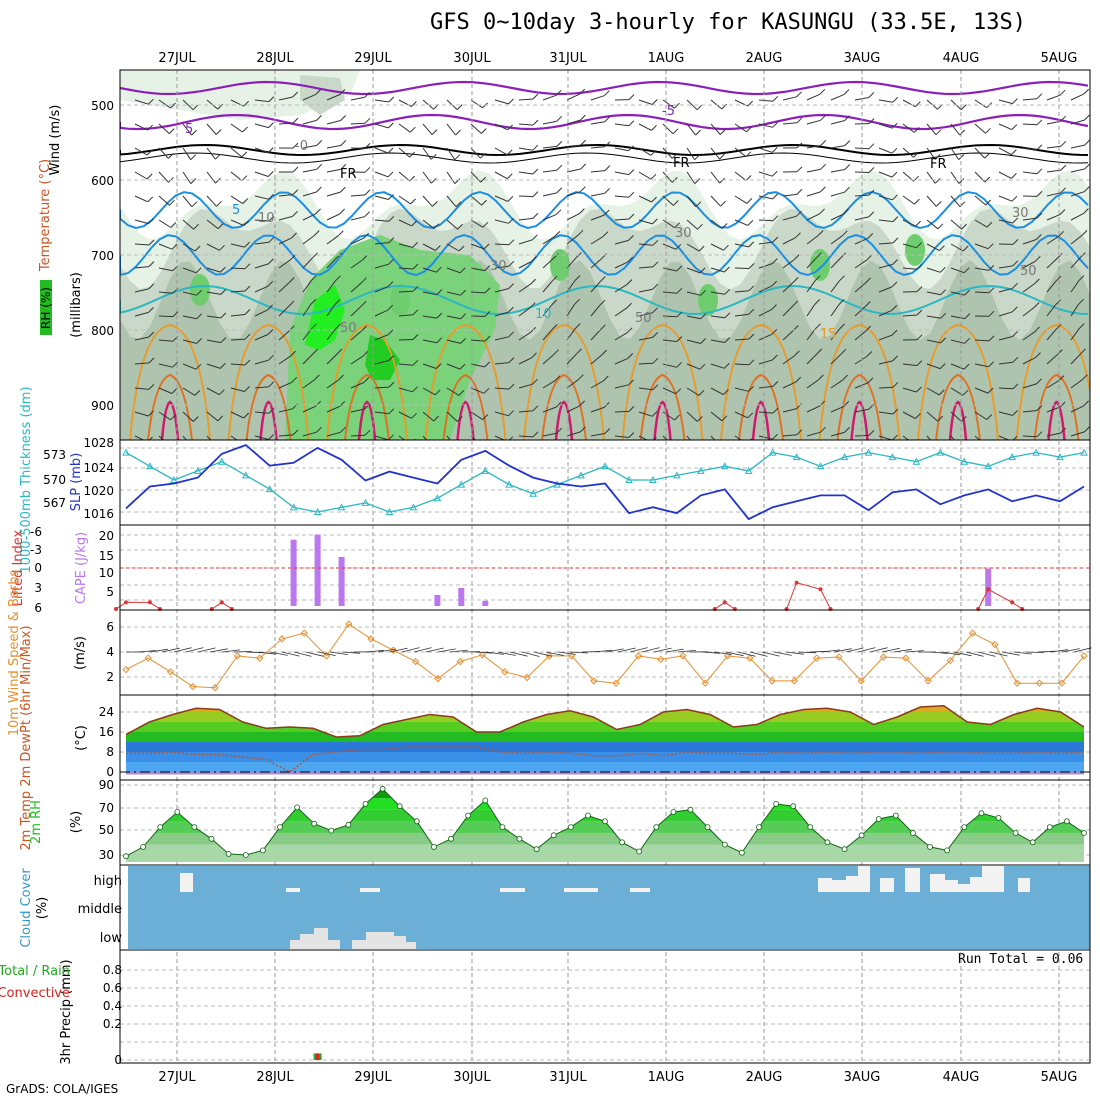 Image resolution: width=1100 pixels, height=1100 pixels. What do you see at coordinates (1059, 58) in the screenshot?
I see `date-label-top: 5AUG` at bounding box center [1059, 58].